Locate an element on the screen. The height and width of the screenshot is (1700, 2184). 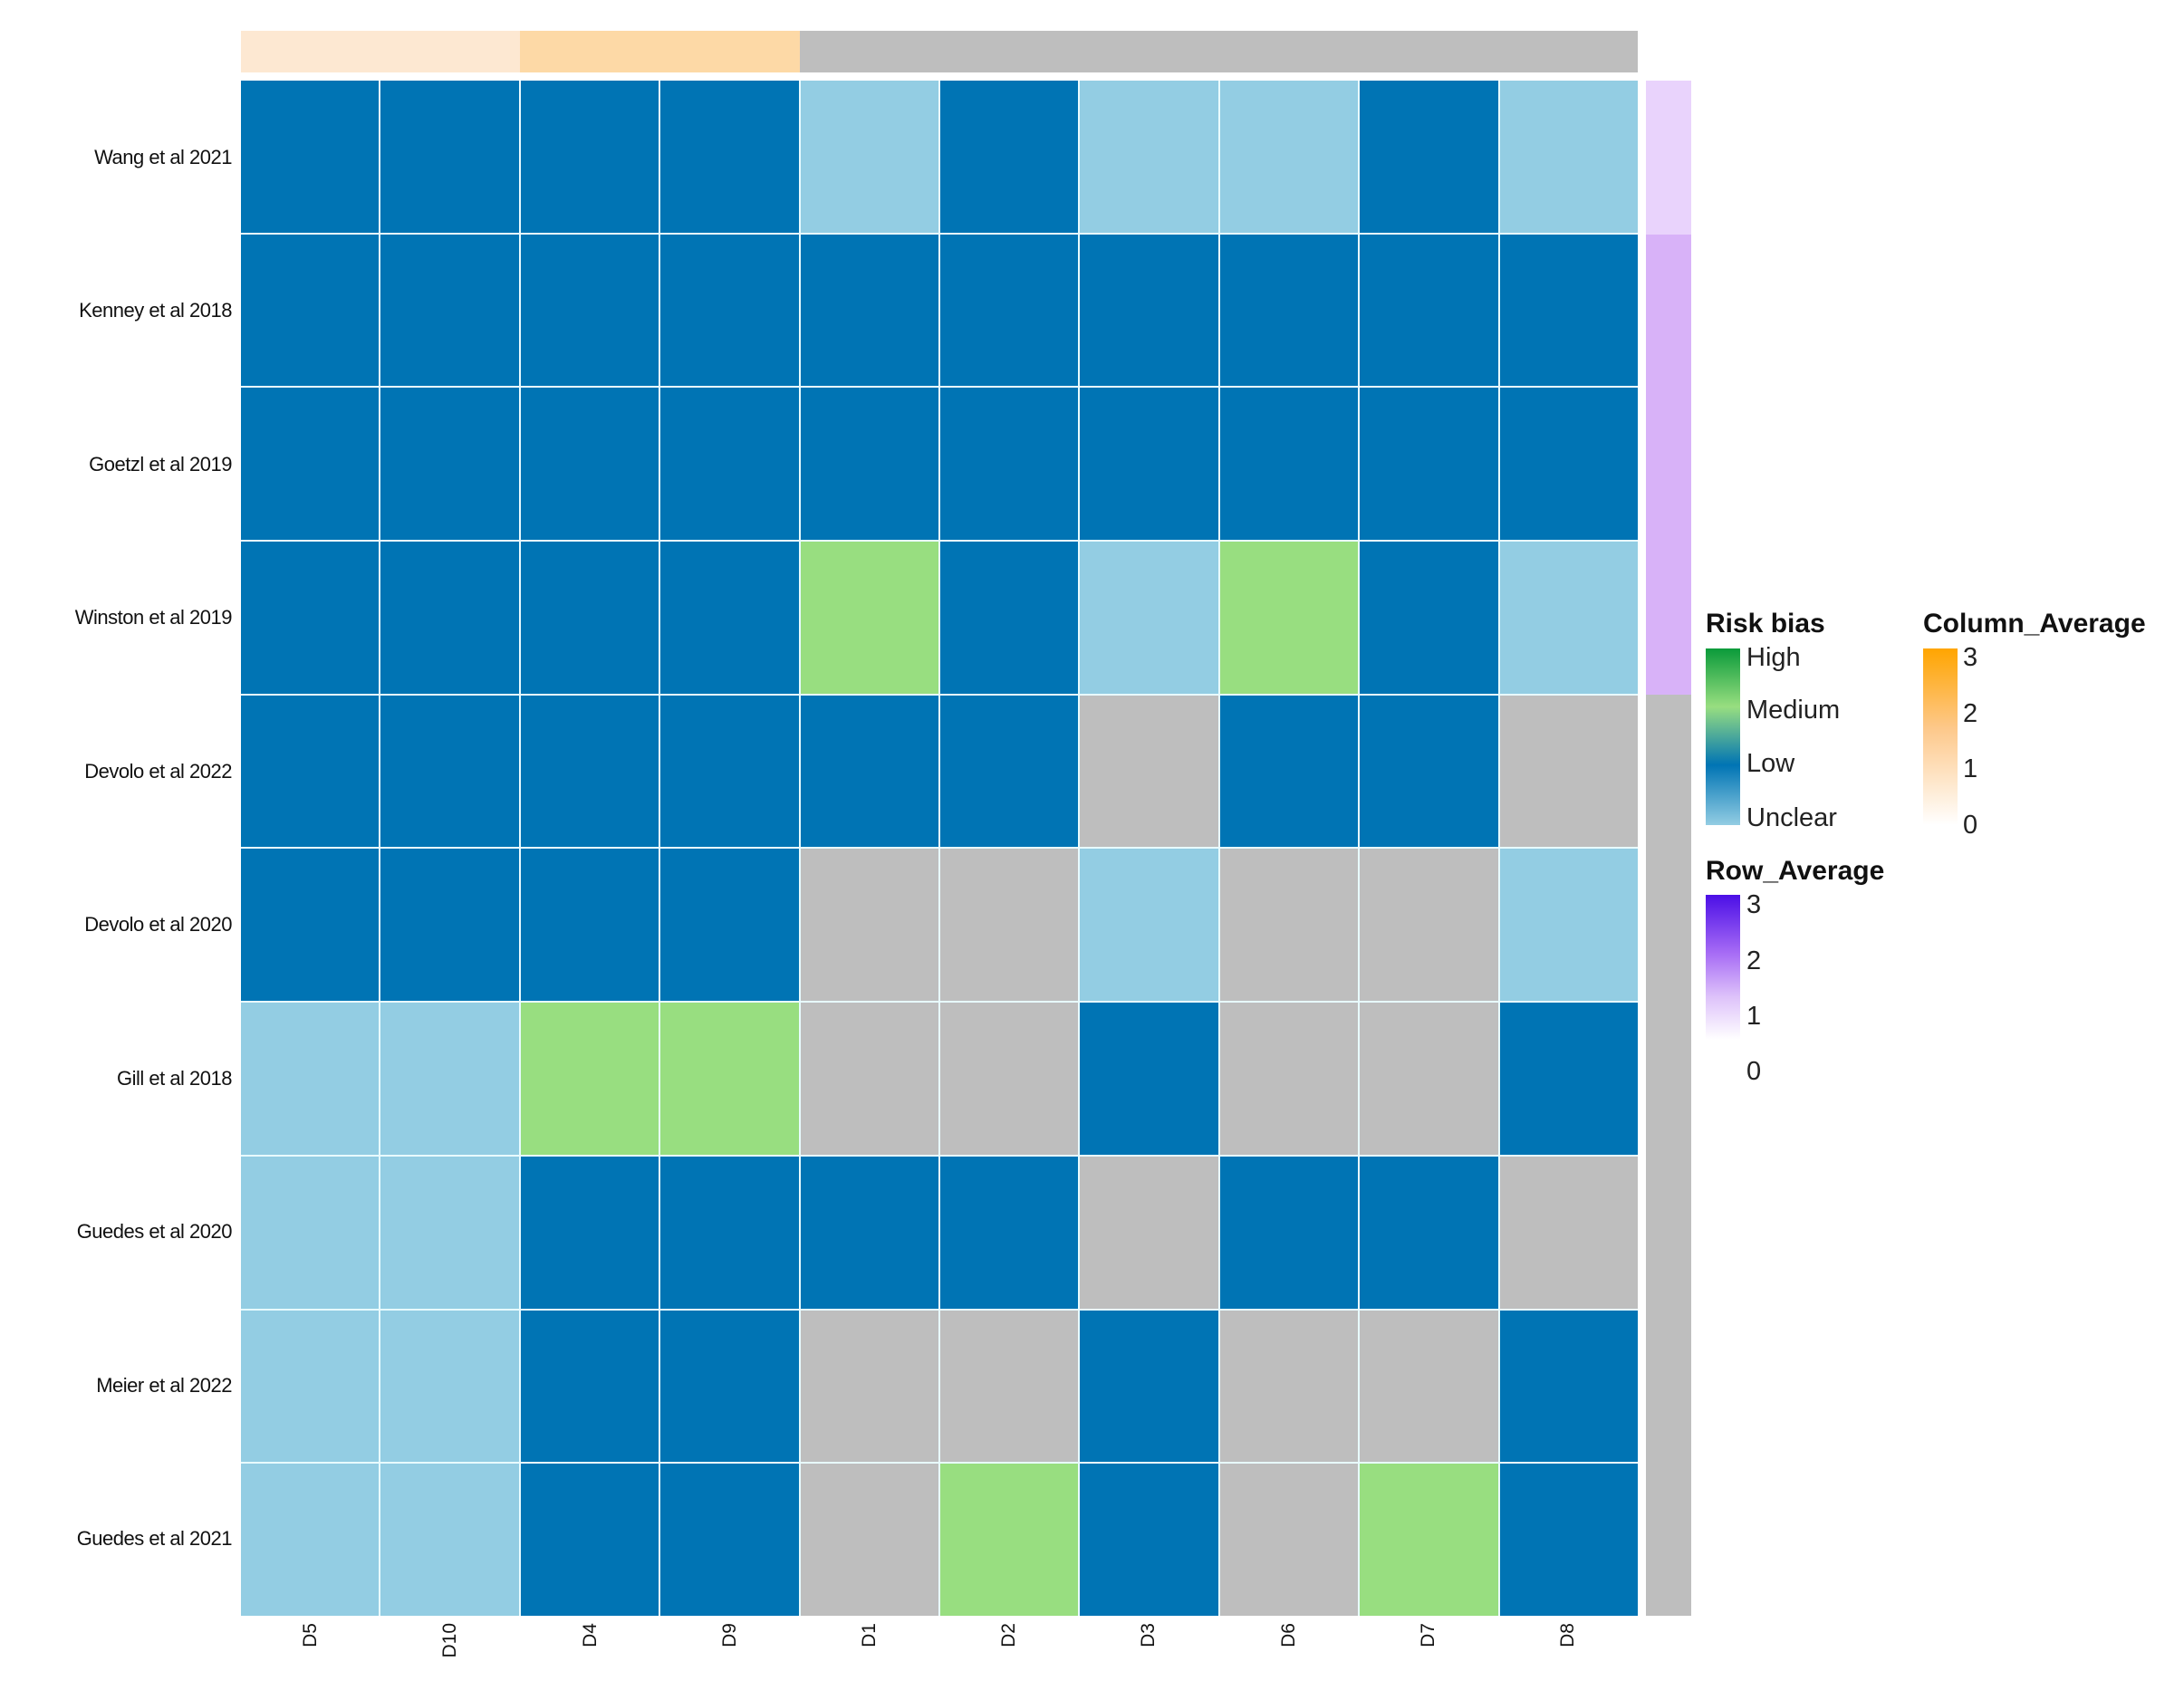
row-average-legend-title: Row_Average is located at coordinates (1795, 871).